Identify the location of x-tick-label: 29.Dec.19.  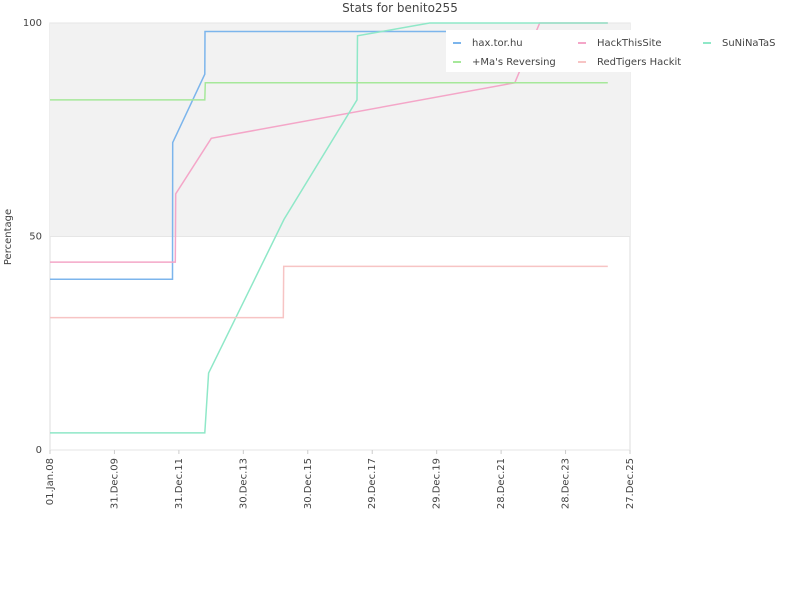
(437, 483).